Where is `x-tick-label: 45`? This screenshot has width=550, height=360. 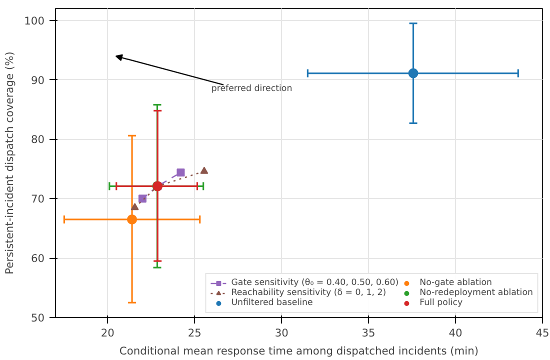 x-tick-label: 45 is located at coordinates (543, 333).